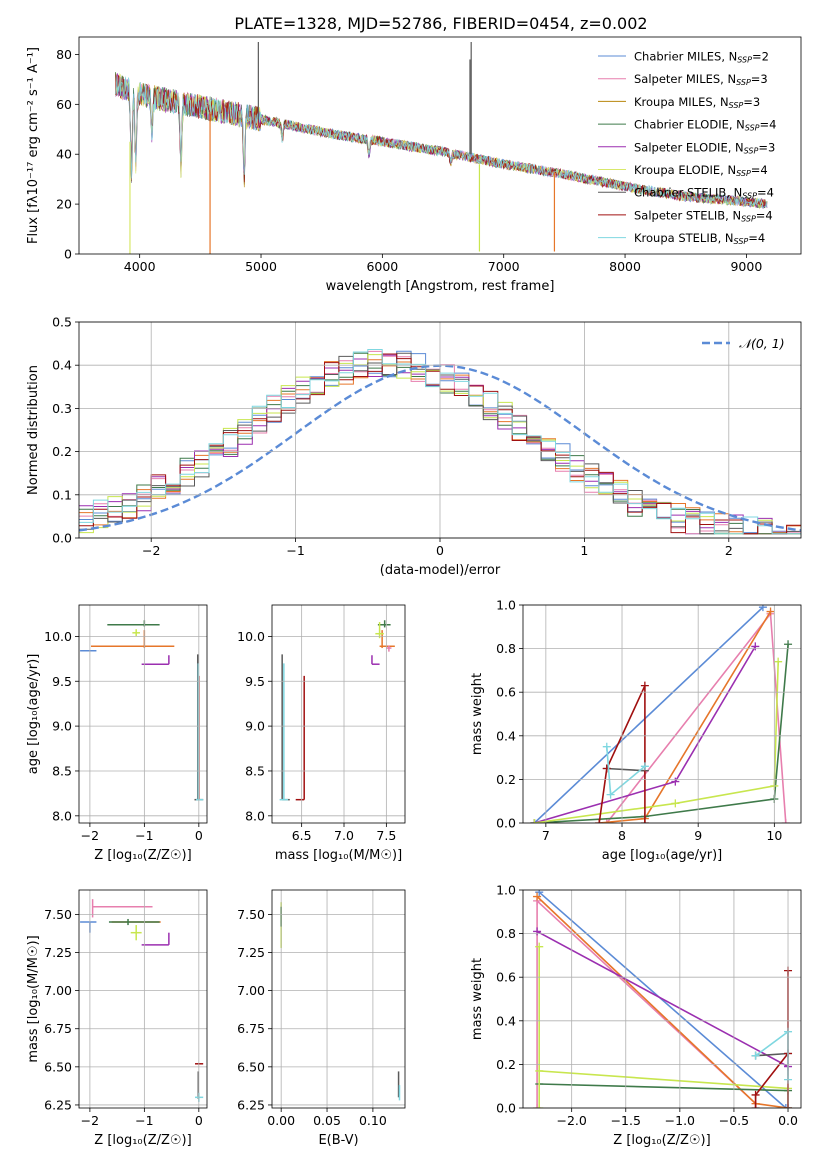  What do you see at coordinates (33, 714) in the screenshot?
I see `y-axis-label: age [log₁₀(age/yr)]` at bounding box center [33, 714].